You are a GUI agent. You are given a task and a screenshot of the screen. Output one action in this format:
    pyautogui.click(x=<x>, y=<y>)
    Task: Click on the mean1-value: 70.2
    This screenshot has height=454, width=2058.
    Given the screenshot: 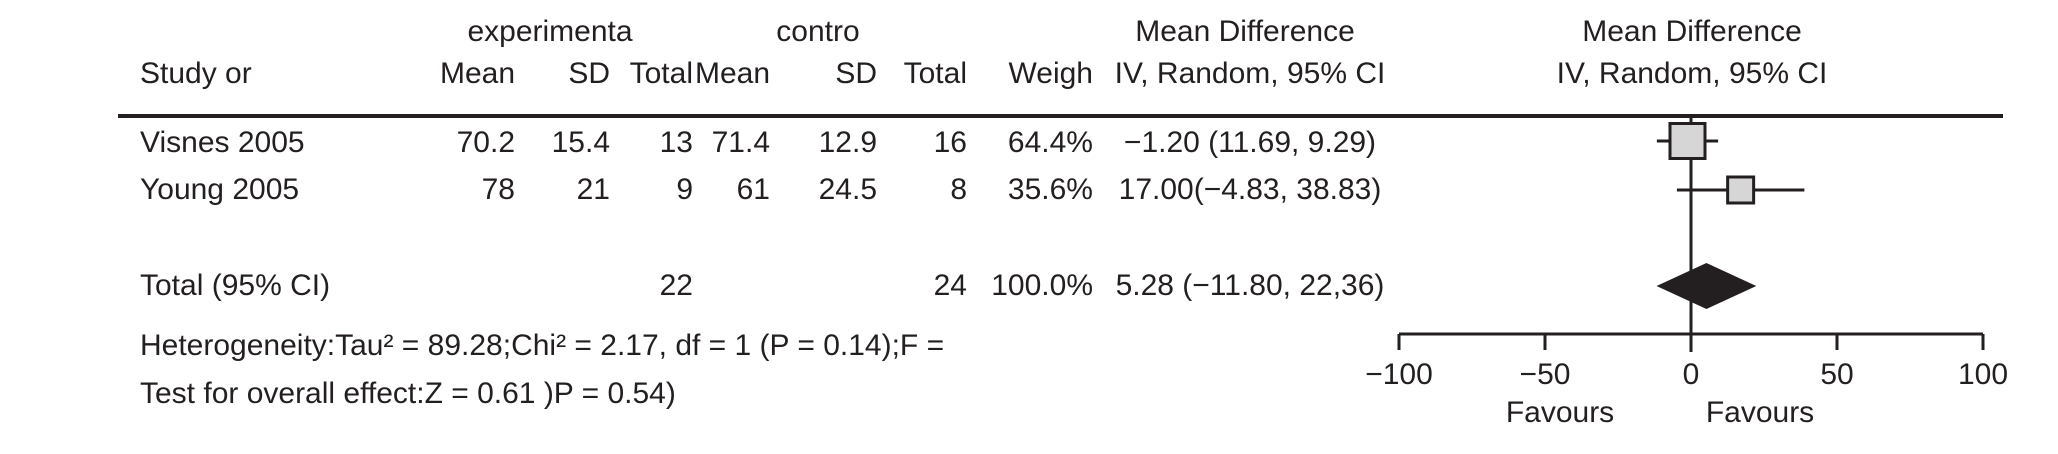 What is the action you would take?
    pyautogui.click(x=485, y=142)
    